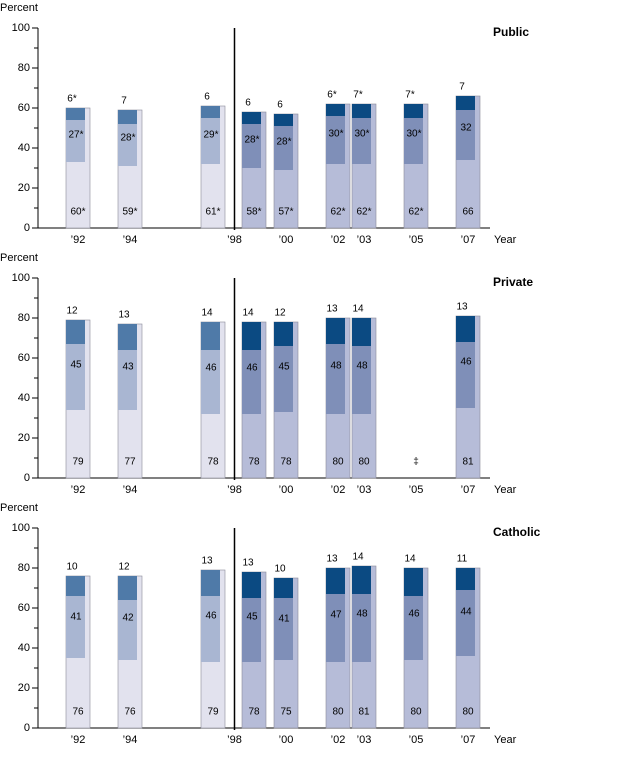  What do you see at coordinates (78, 462) in the screenshot?
I see `value-label: 79` at bounding box center [78, 462].